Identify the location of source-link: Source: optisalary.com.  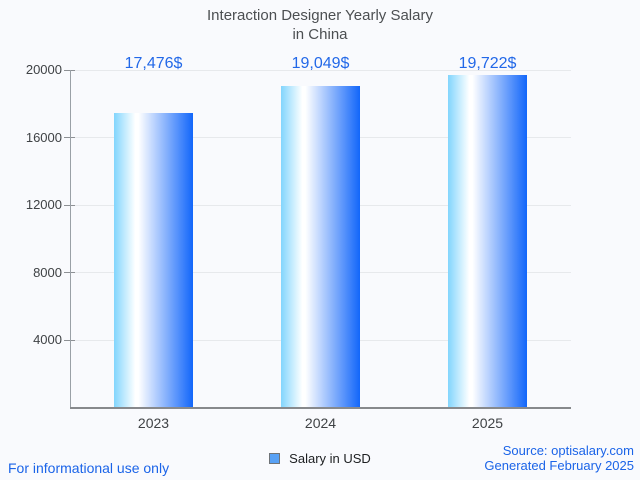
(568, 450).